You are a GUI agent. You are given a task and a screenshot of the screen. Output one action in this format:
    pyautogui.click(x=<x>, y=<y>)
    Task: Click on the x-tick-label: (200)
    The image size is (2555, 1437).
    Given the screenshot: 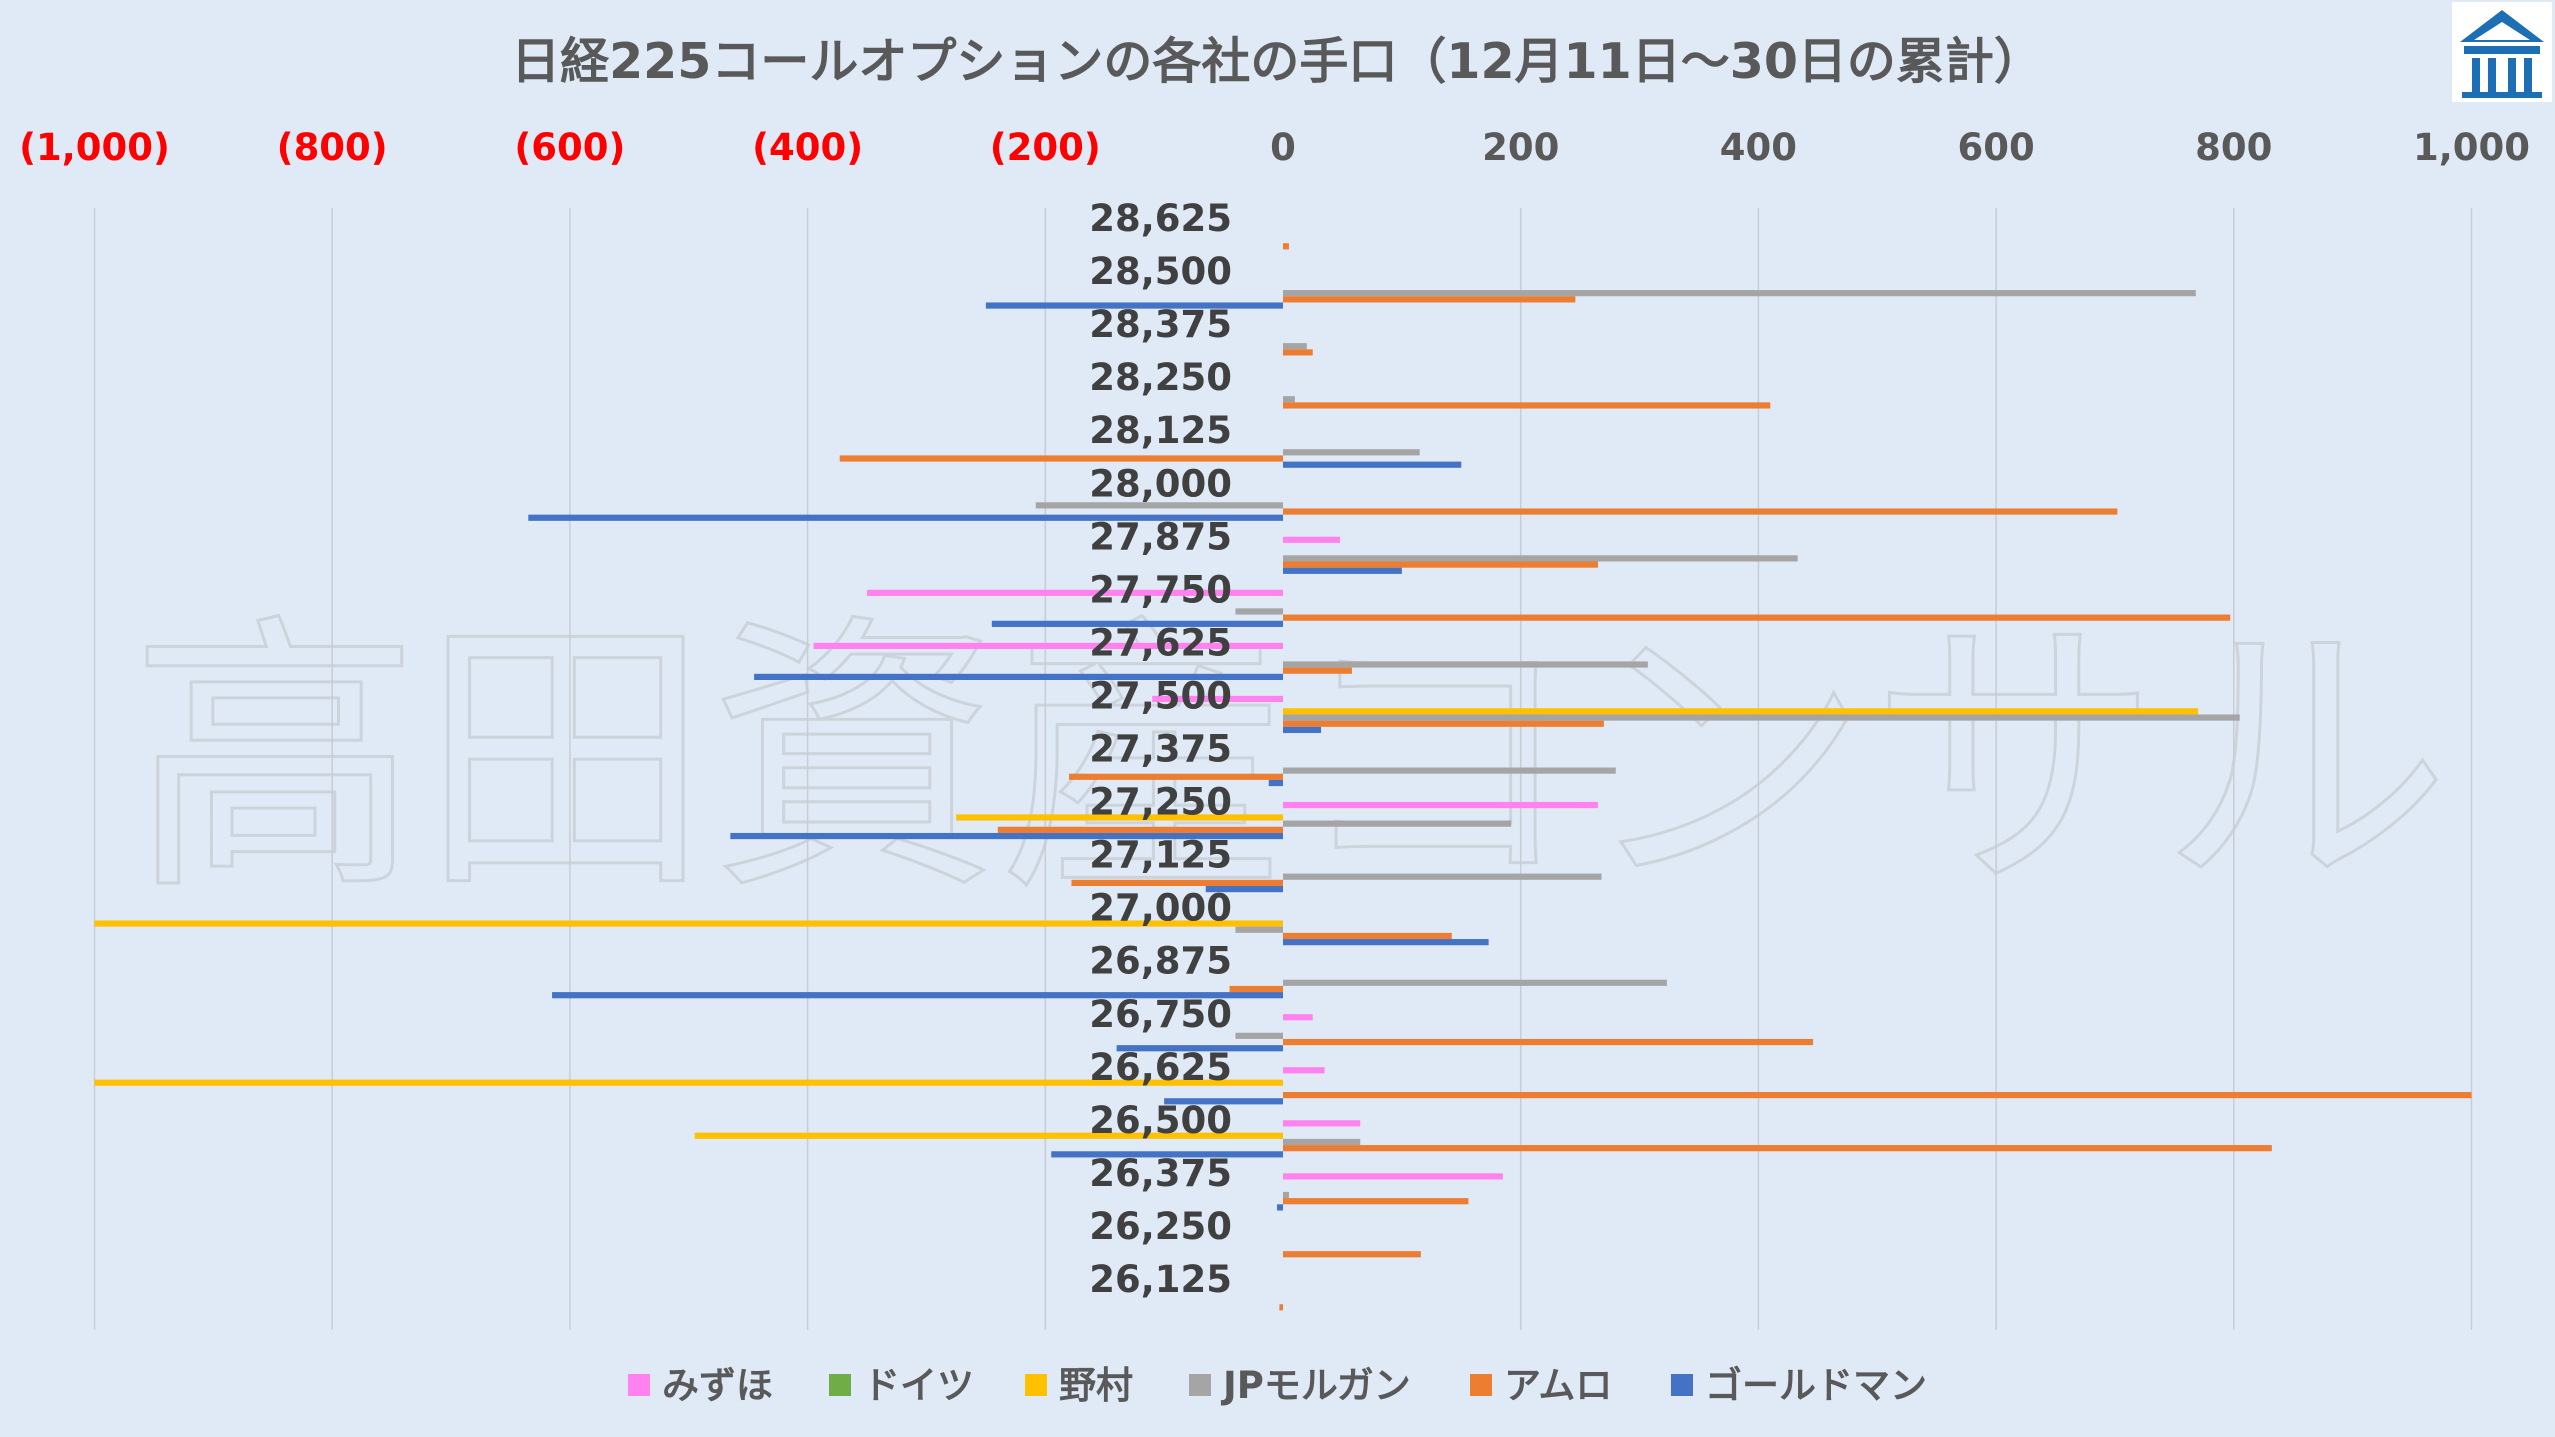 What is the action you would take?
    pyautogui.click(x=1045, y=147)
    